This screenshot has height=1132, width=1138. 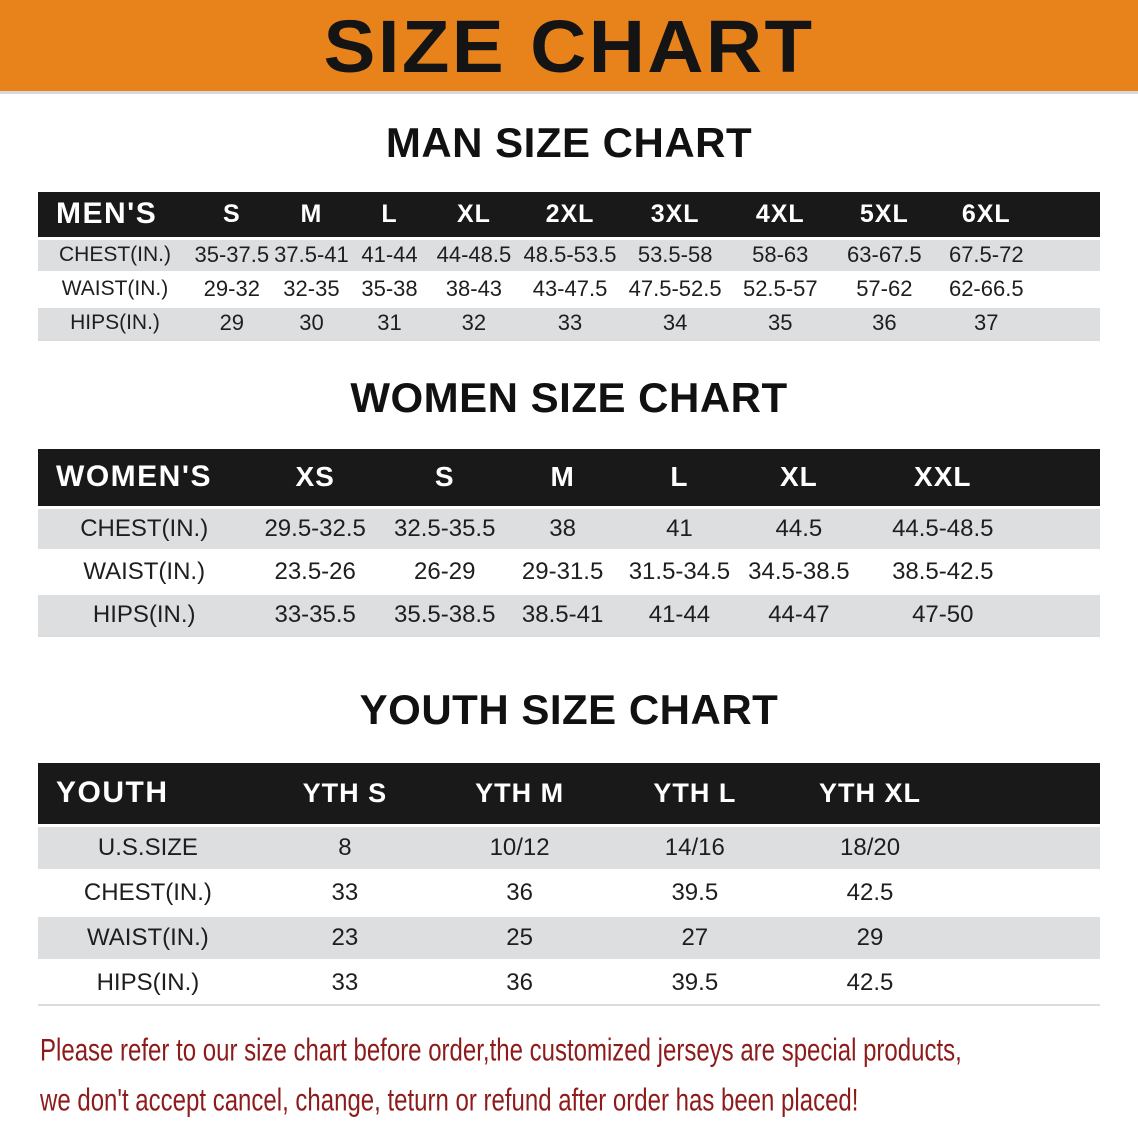 What do you see at coordinates (115, 215) in the screenshot?
I see `table-corner-label: MEN'S` at bounding box center [115, 215].